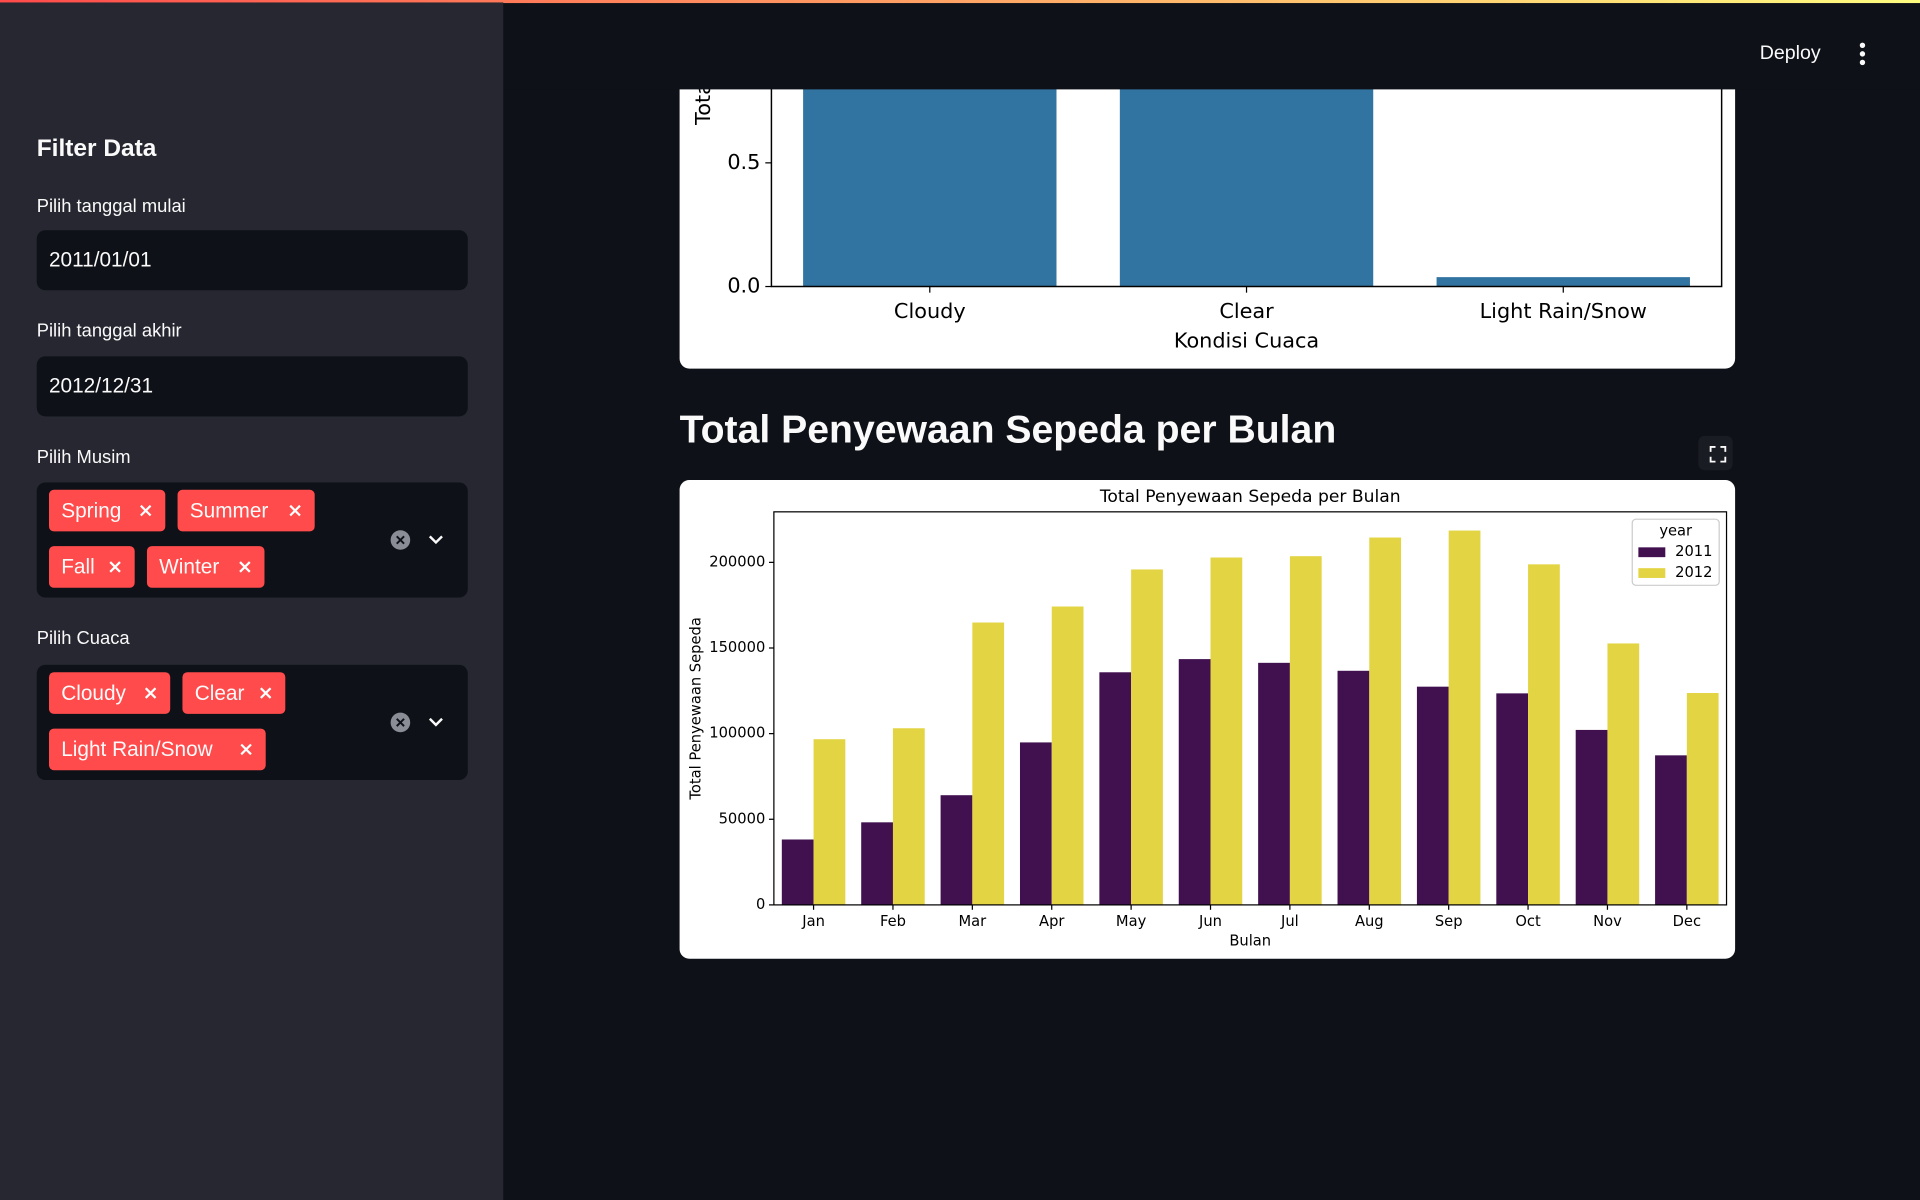 Image resolution: width=1920 pixels, height=1200 pixels. What do you see at coordinates (930, 311) in the screenshot?
I see `x-tick-label: Cloudy` at bounding box center [930, 311].